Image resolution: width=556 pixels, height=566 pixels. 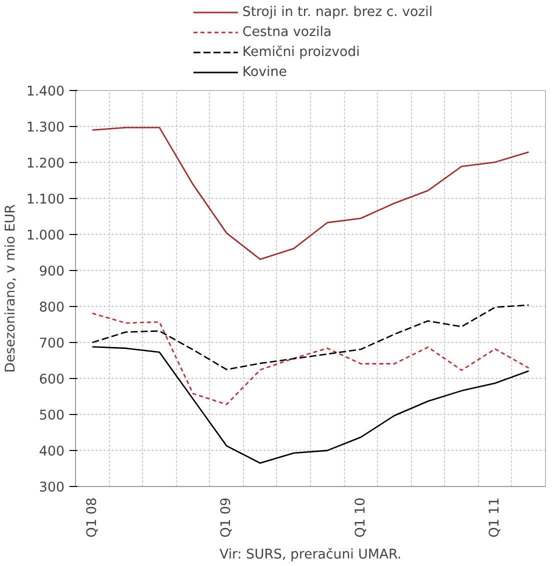 What do you see at coordinates (52, 344) in the screenshot?
I see `y-tick-label: 700` at bounding box center [52, 344].